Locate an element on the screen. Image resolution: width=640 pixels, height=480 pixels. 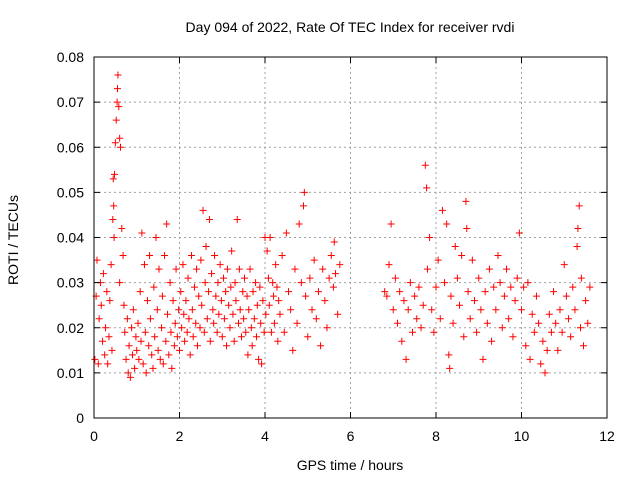
y-tick-label: 0.07 is located at coordinates (70, 102).